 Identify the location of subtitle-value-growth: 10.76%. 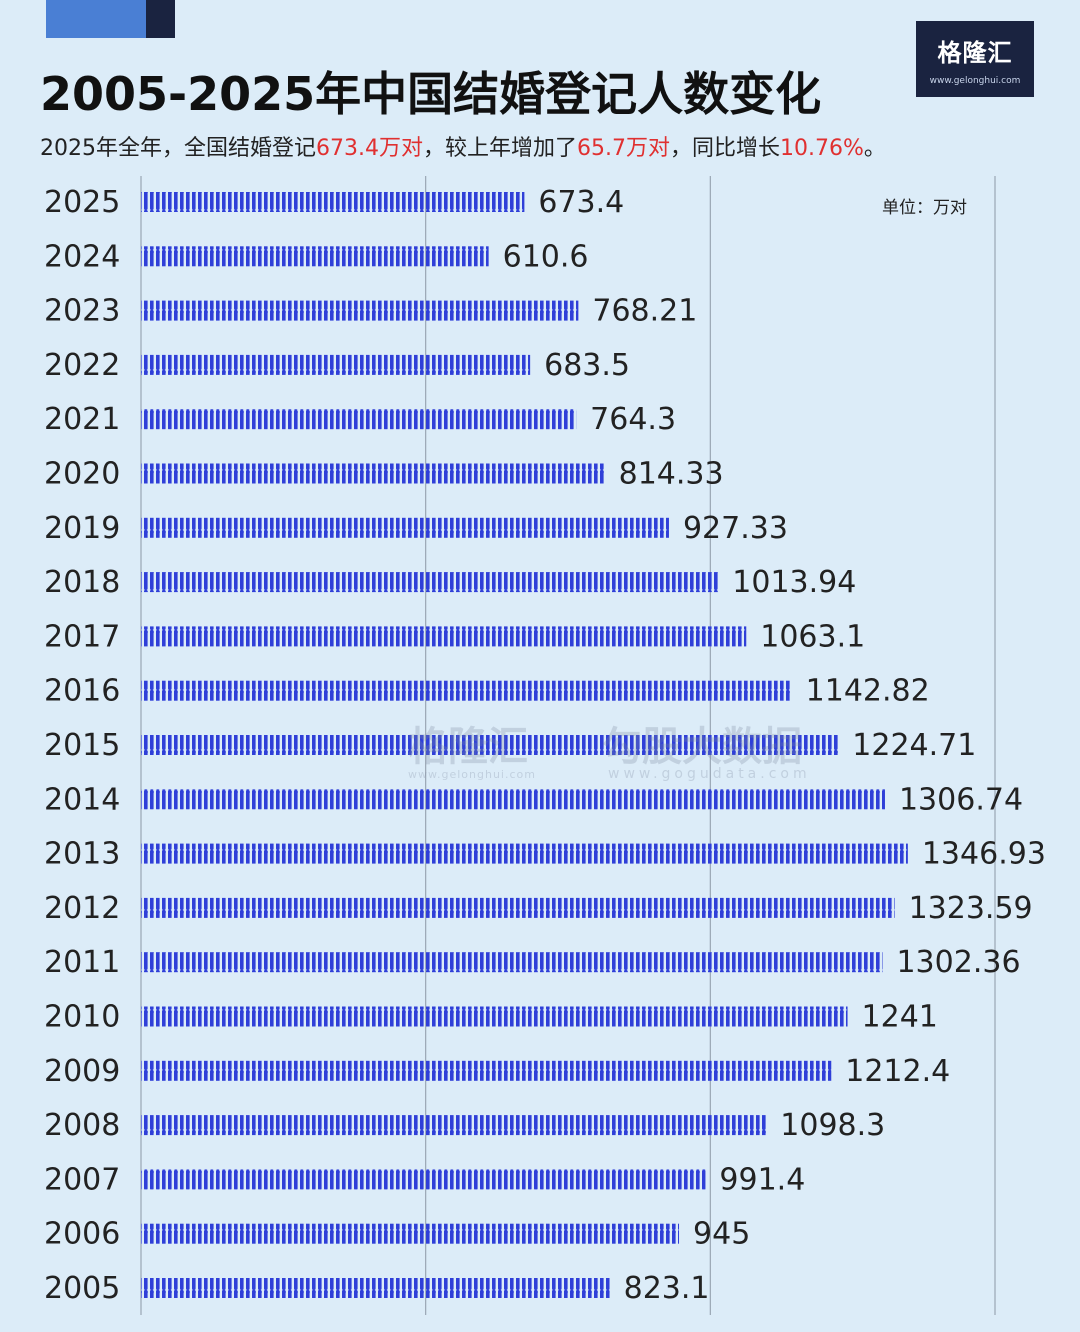
(822, 148).